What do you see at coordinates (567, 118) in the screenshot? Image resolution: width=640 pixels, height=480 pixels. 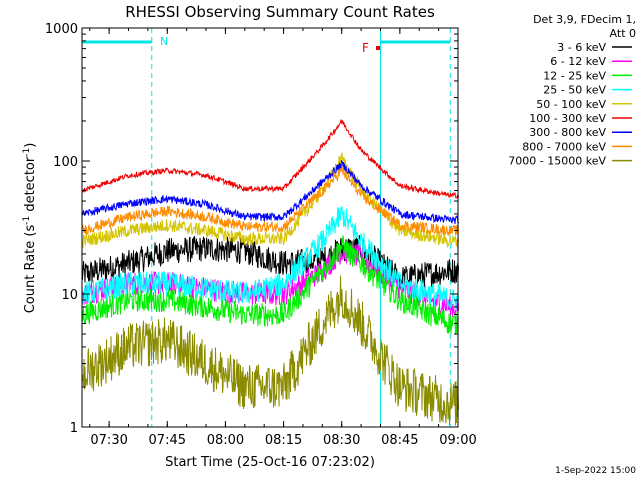 I see `legend-entry-5: 100 - 300 keV` at bounding box center [567, 118].